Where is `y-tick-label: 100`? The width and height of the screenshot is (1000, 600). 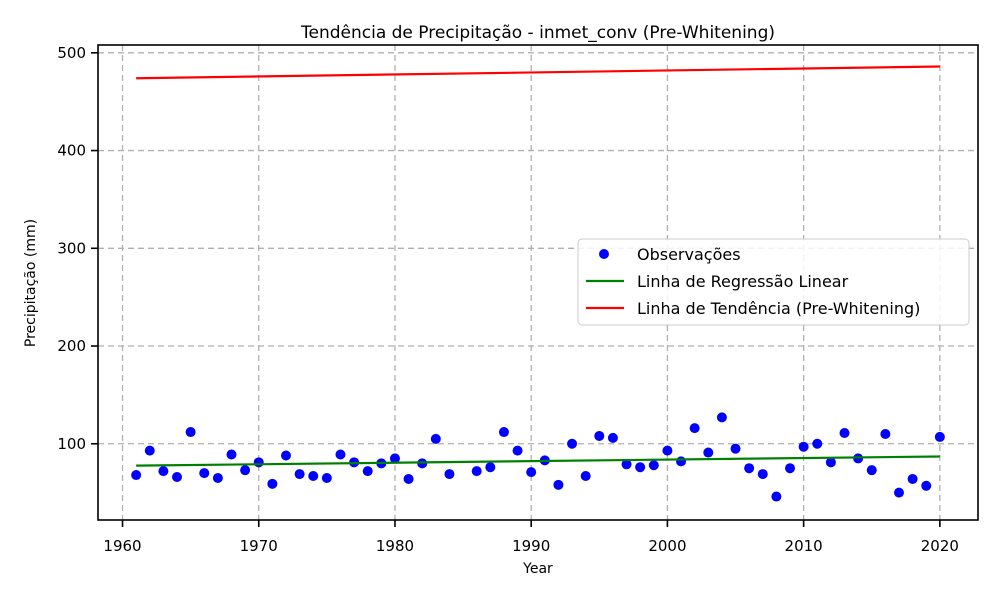
y-tick-label: 100 is located at coordinates (71, 444).